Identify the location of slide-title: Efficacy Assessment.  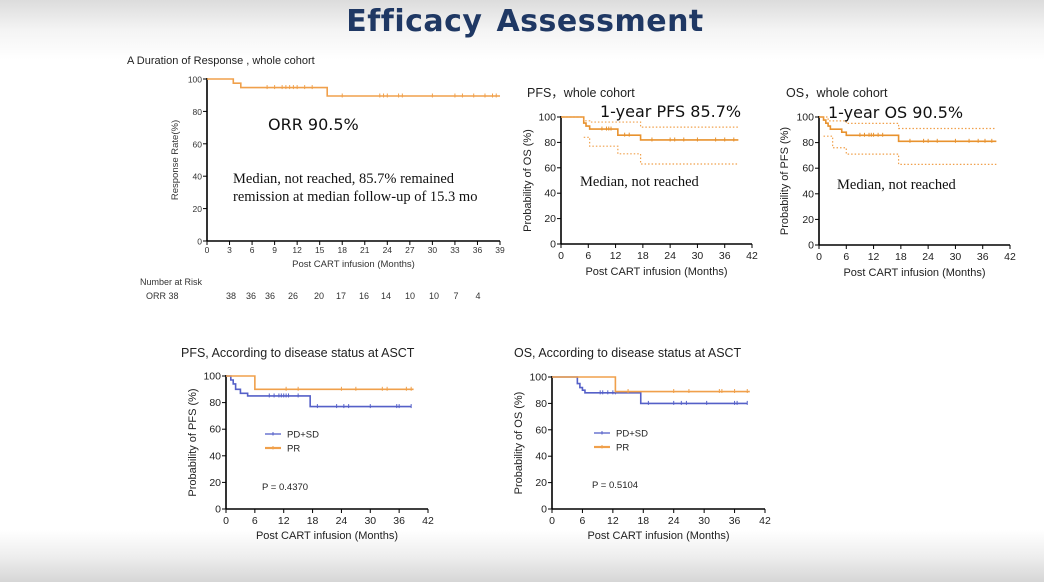
(522, 21).